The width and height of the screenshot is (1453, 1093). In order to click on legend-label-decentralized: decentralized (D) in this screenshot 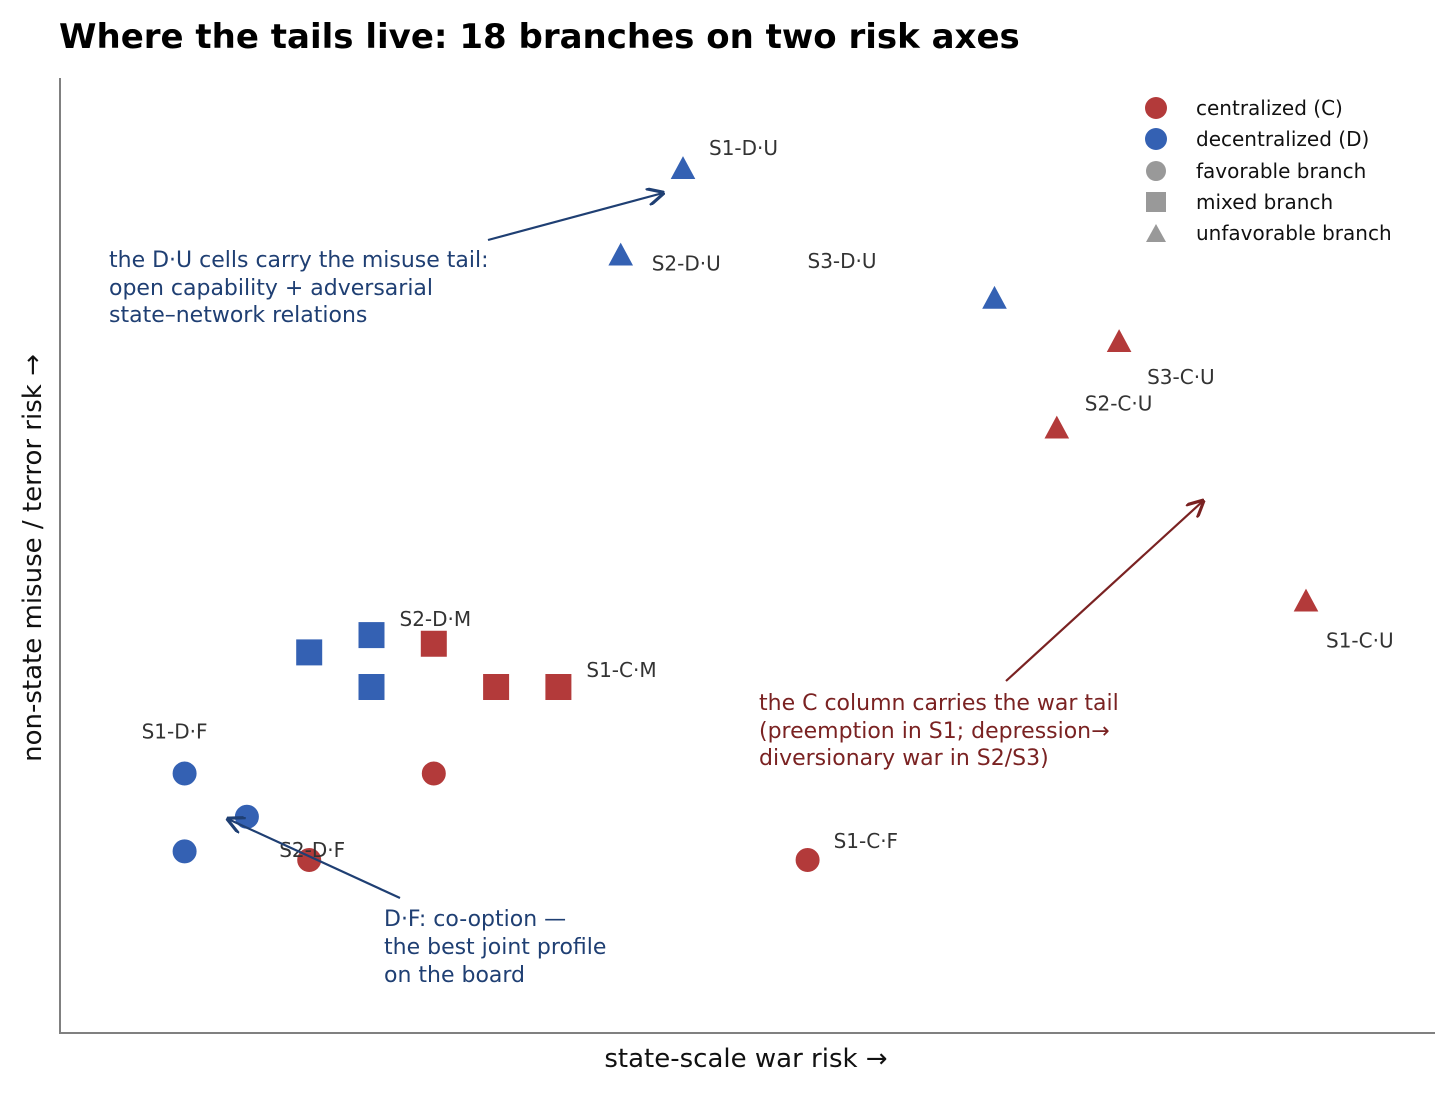, I will do `click(1282, 139)`.